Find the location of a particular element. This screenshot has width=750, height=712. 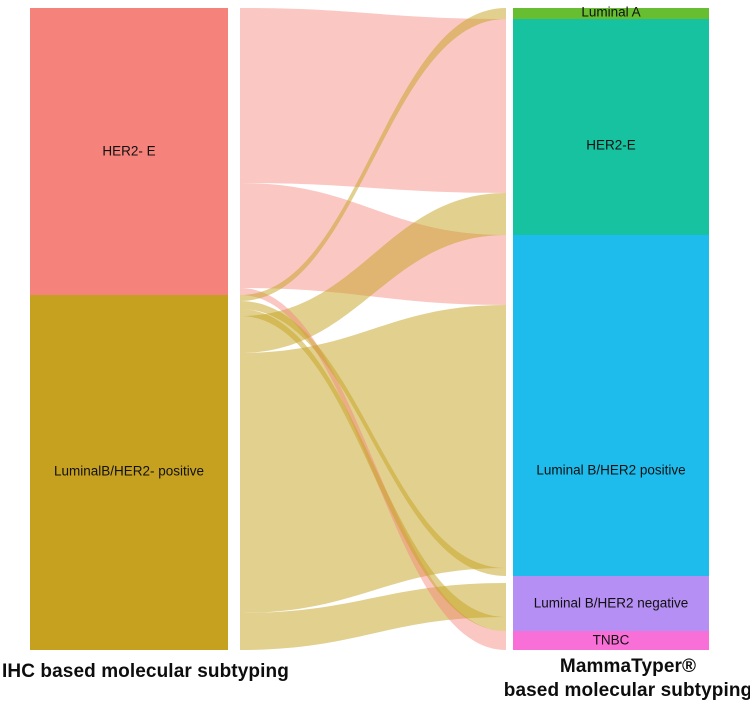

node-label-mt-luminal-a: Luminal A is located at coordinates (610, 12).